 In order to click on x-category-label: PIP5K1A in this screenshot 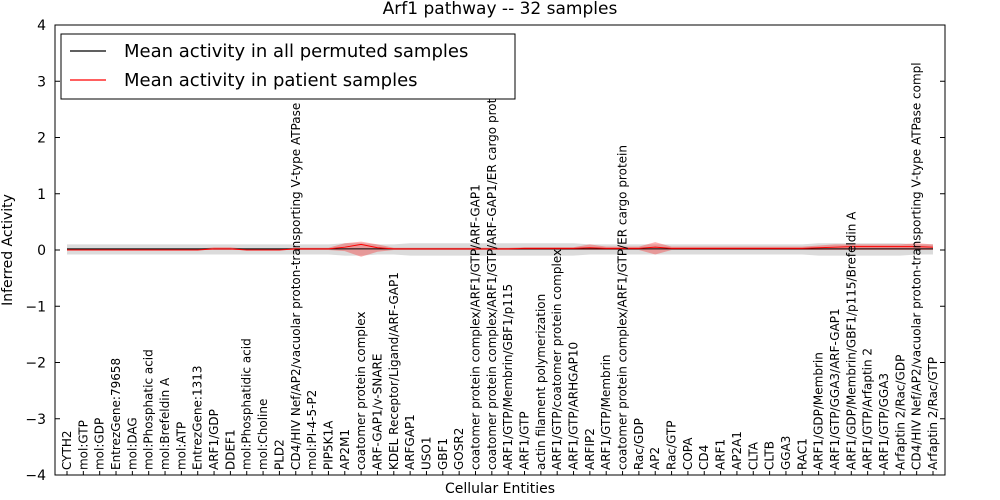, I will do `click(328, 445)`.